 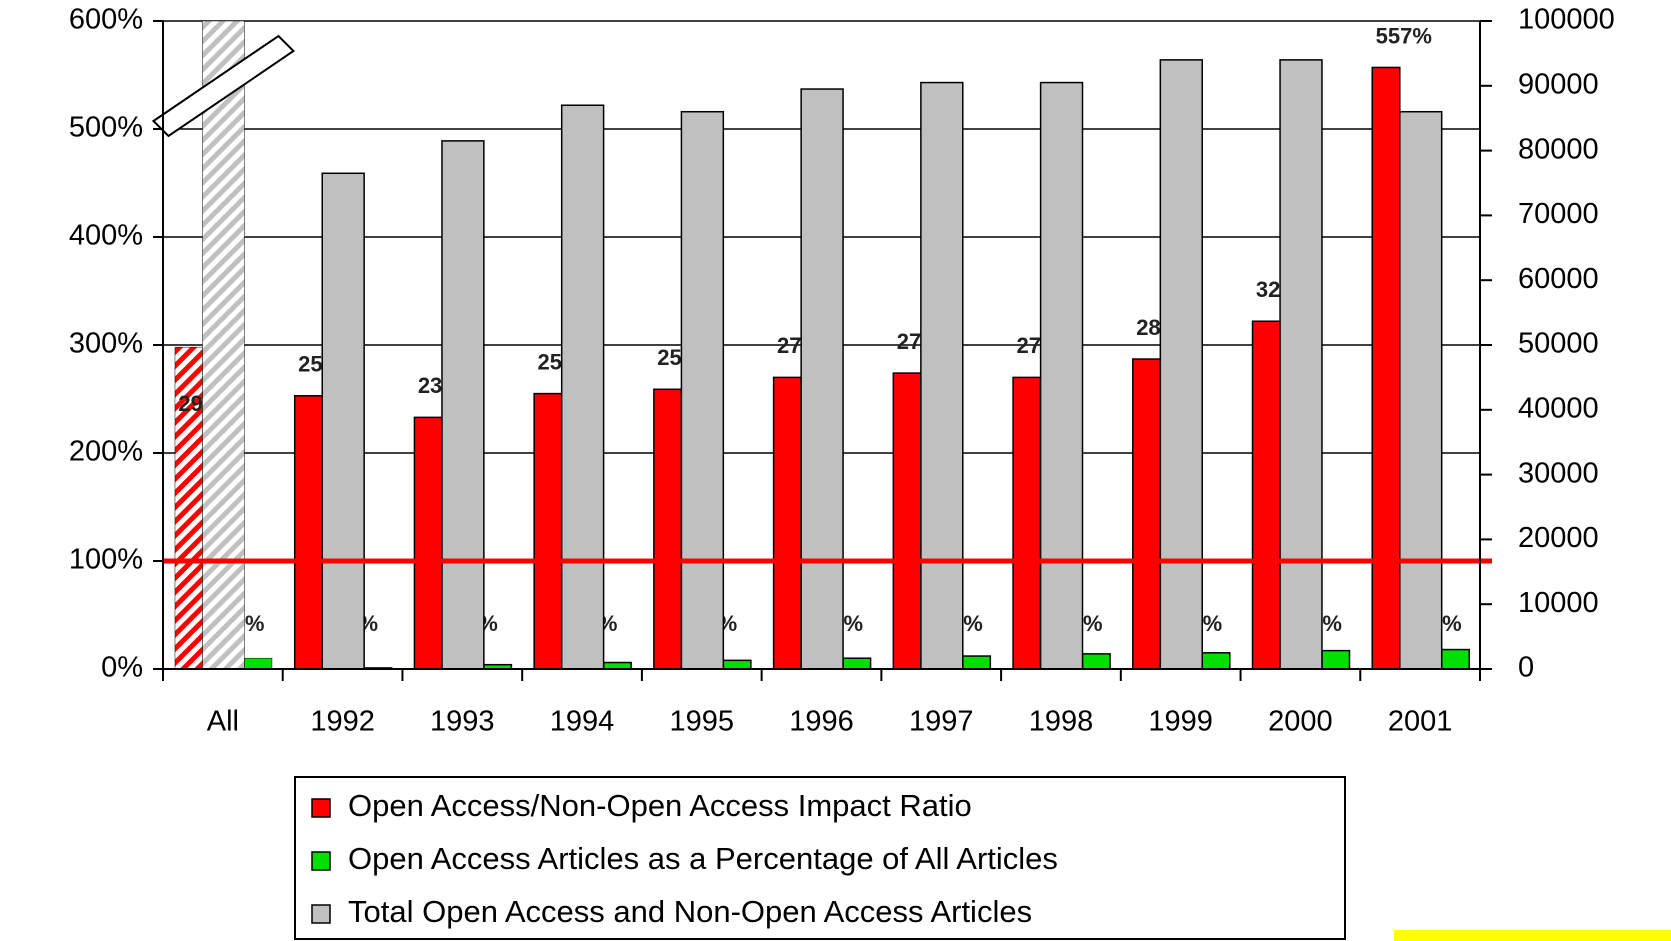 What do you see at coordinates (1558, 538) in the screenshot?
I see `y2-tick-label: 20000` at bounding box center [1558, 538].